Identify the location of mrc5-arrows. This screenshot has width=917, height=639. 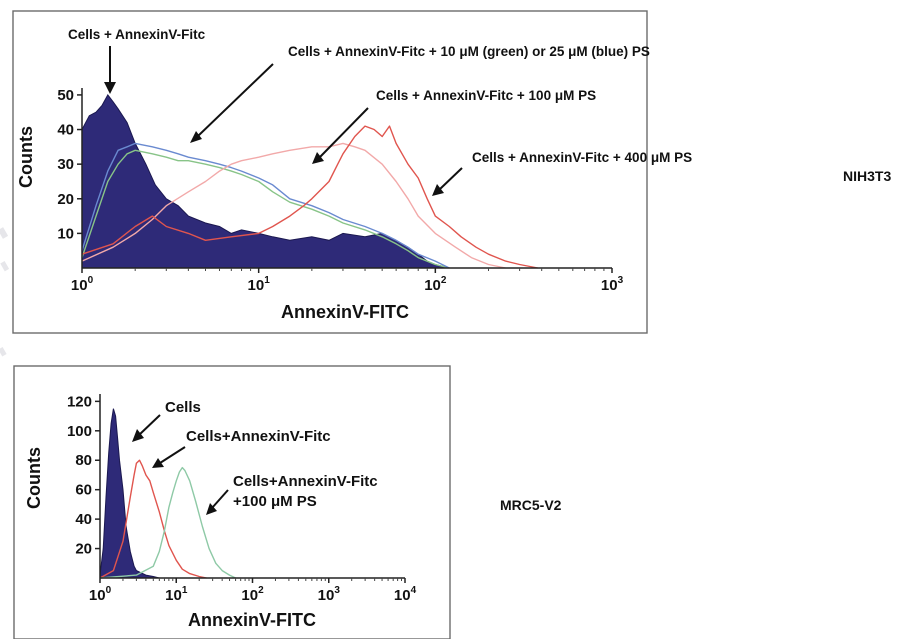
(180, 464).